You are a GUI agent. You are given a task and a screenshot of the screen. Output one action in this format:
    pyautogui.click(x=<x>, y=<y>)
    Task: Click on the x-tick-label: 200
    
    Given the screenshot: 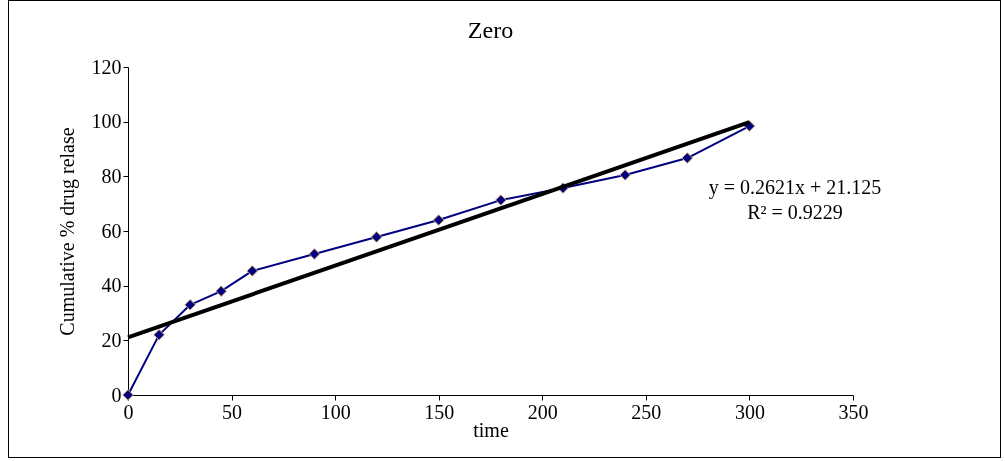 What is the action you would take?
    pyautogui.click(x=542, y=411)
    